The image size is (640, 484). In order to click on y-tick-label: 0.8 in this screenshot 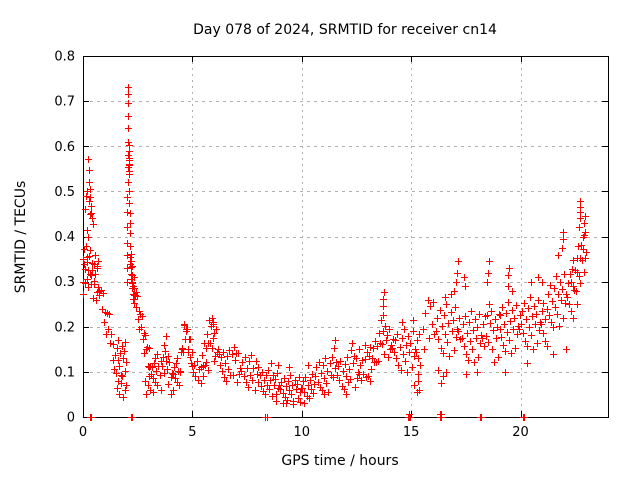, I will do `click(64, 57)`.